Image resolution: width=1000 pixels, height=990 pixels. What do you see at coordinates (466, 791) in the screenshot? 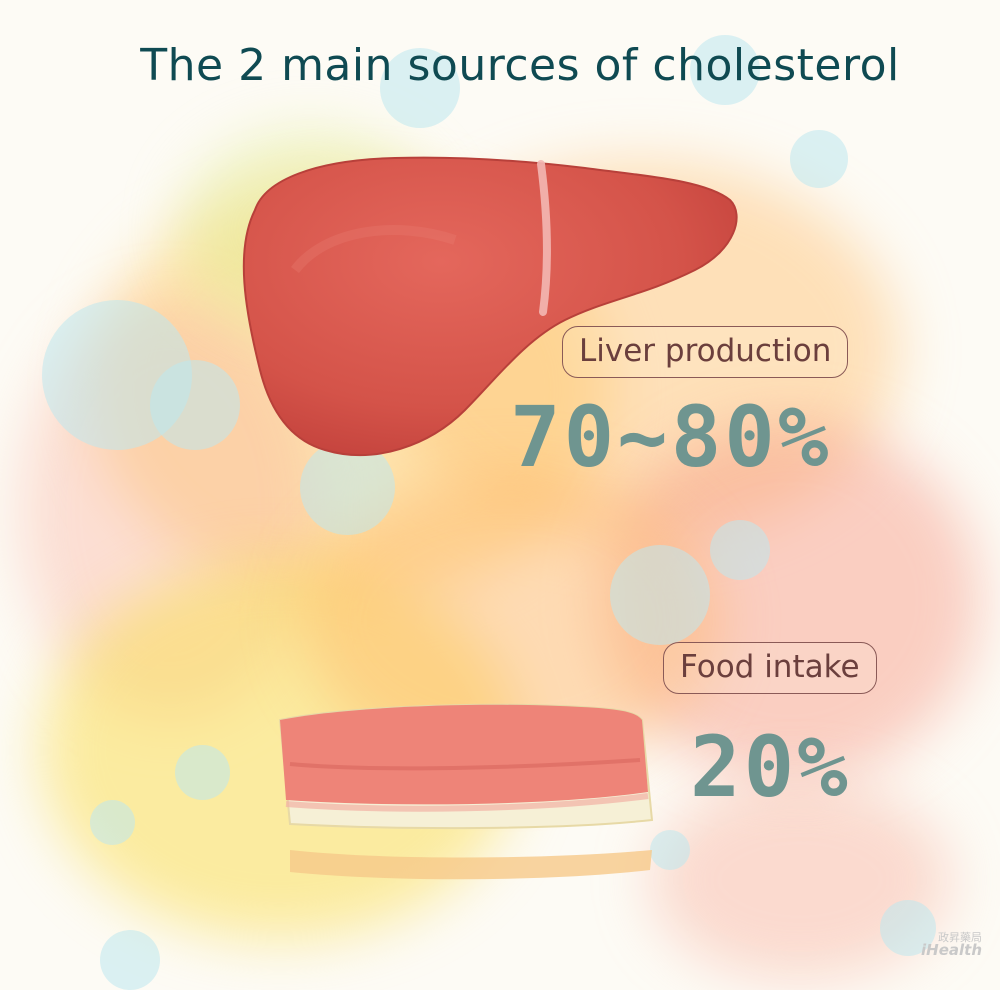
I see `cheesecake-illustration` at bounding box center [466, 791].